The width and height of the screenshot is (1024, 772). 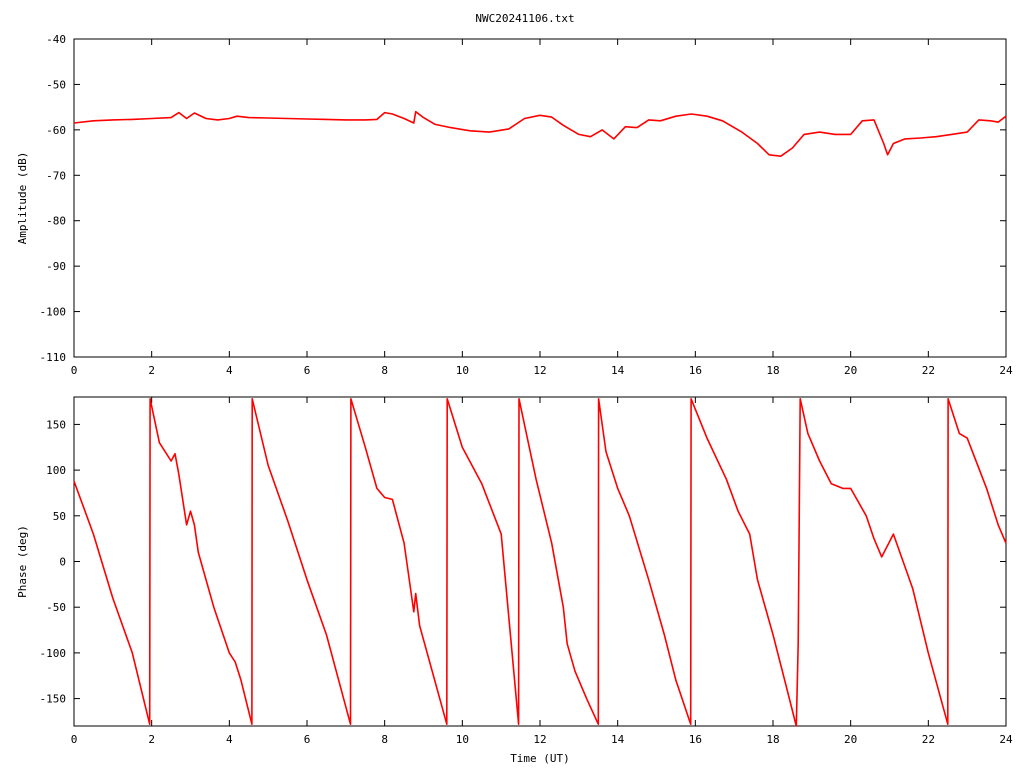 What do you see at coordinates (59, 516) in the screenshot?
I see `y-tick-label: 50` at bounding box center [59, 516].